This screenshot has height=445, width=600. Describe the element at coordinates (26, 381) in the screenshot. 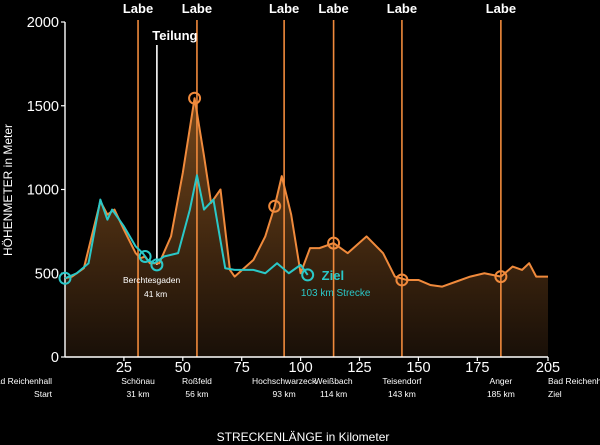

I see `place-label-0-0: Bad Reichenhall` at that location.